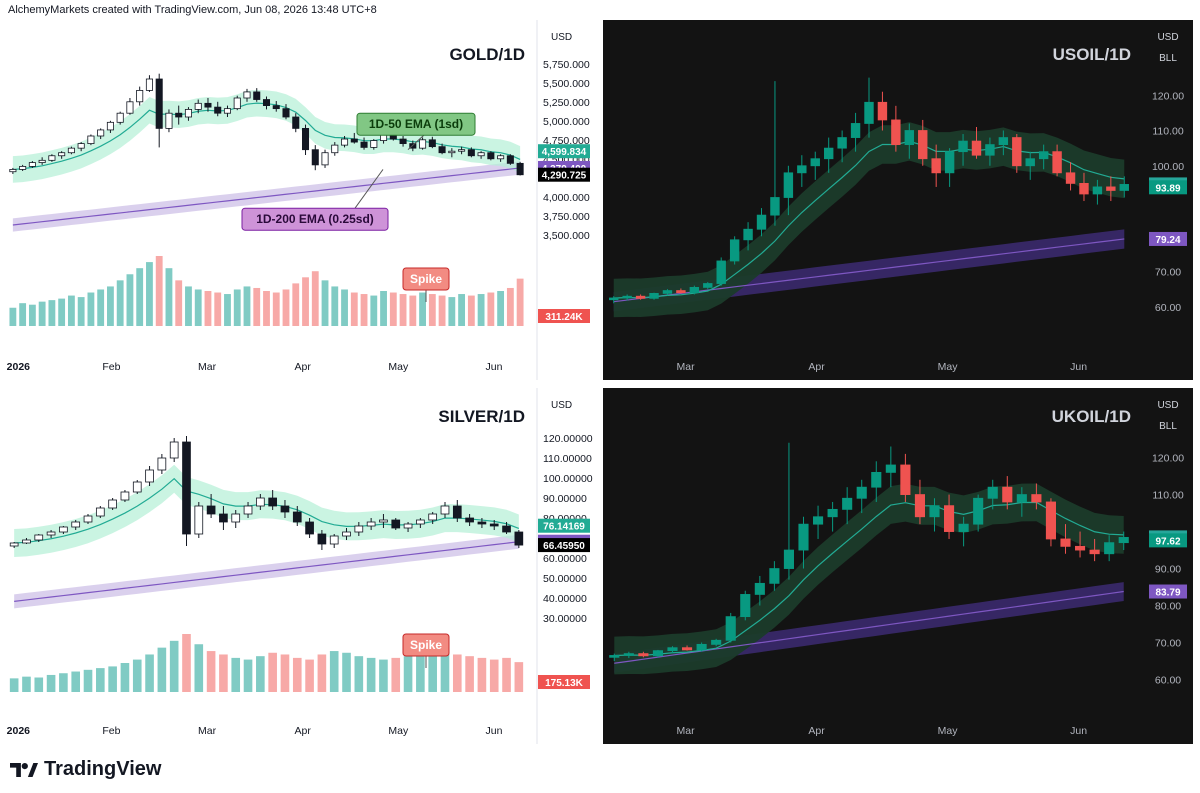  Describe the element at coordinates (568, 439) in the screenshot. I see `silver-y-tick-label: 120.00000` at that location.